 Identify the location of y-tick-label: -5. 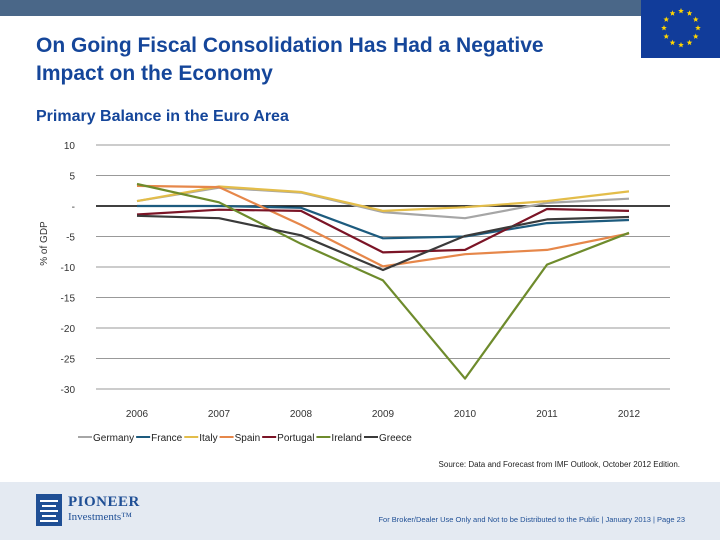
(70, 238).